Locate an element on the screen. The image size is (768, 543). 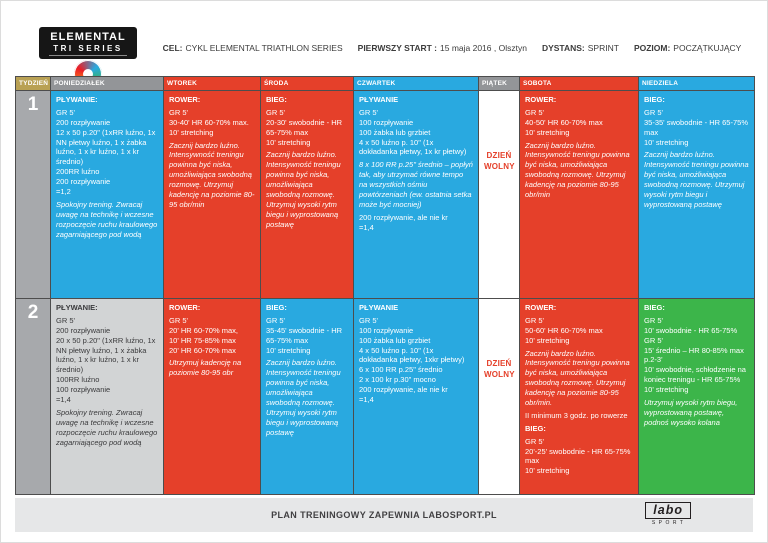
labosport-logo: labo SPORT is located at coordinates (668, 514).